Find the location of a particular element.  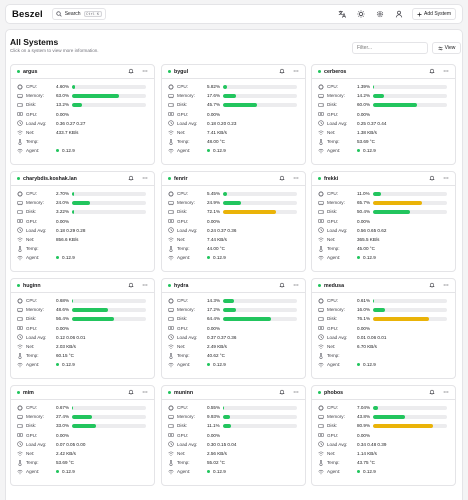

system-name: medusa is located at coordinates (334, 285).